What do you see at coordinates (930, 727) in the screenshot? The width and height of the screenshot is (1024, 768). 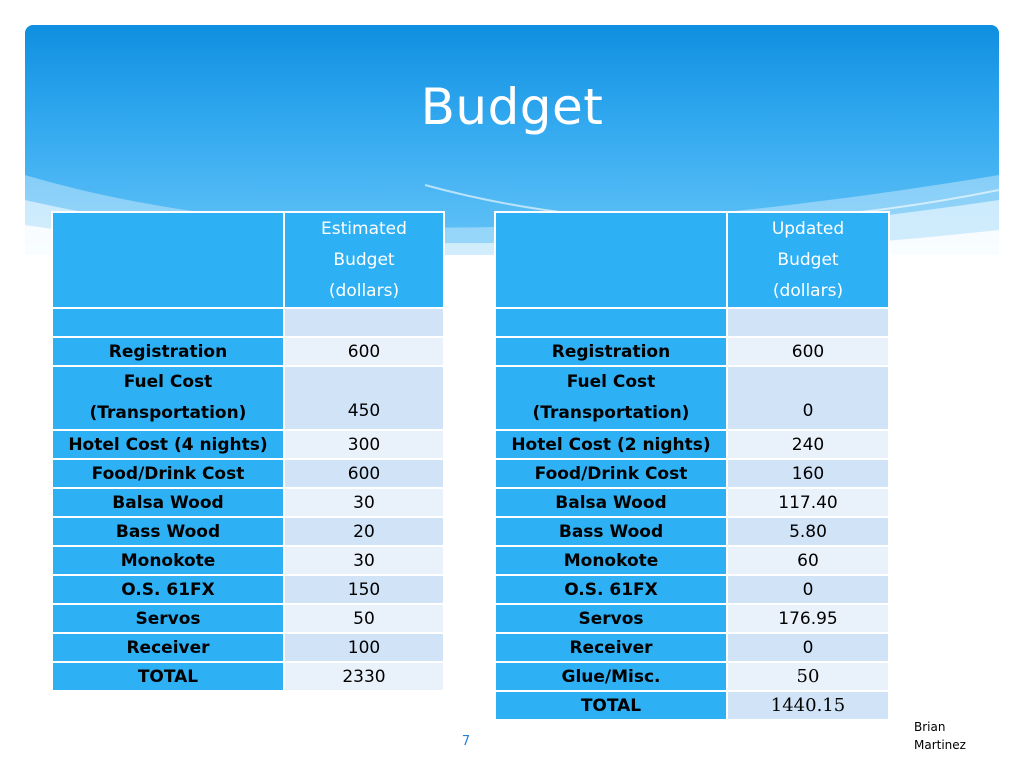 I see `author-first-name: Brian` at bounding box center [930, 727].